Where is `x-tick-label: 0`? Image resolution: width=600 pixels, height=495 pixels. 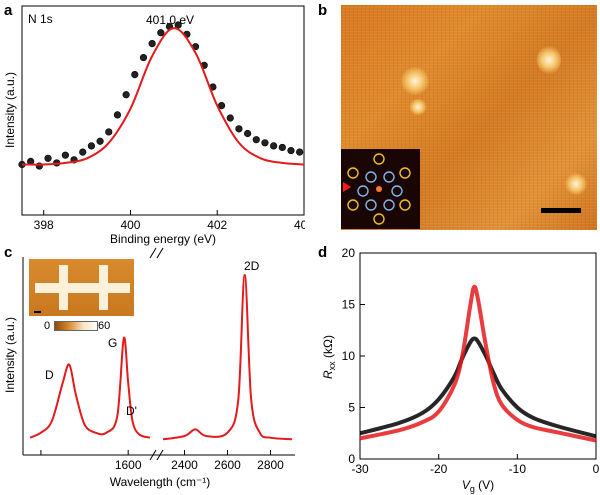 x-tick-label: 0 is located at coordinates (596, 469).